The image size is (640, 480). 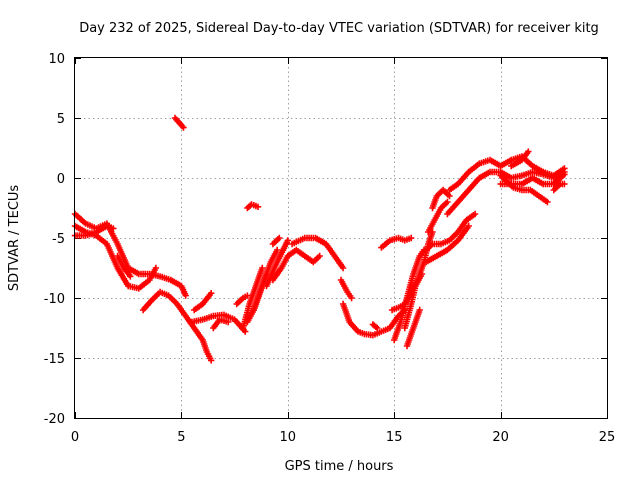 I want to click on x-tick-label: 5, so click(x=181, y=437).